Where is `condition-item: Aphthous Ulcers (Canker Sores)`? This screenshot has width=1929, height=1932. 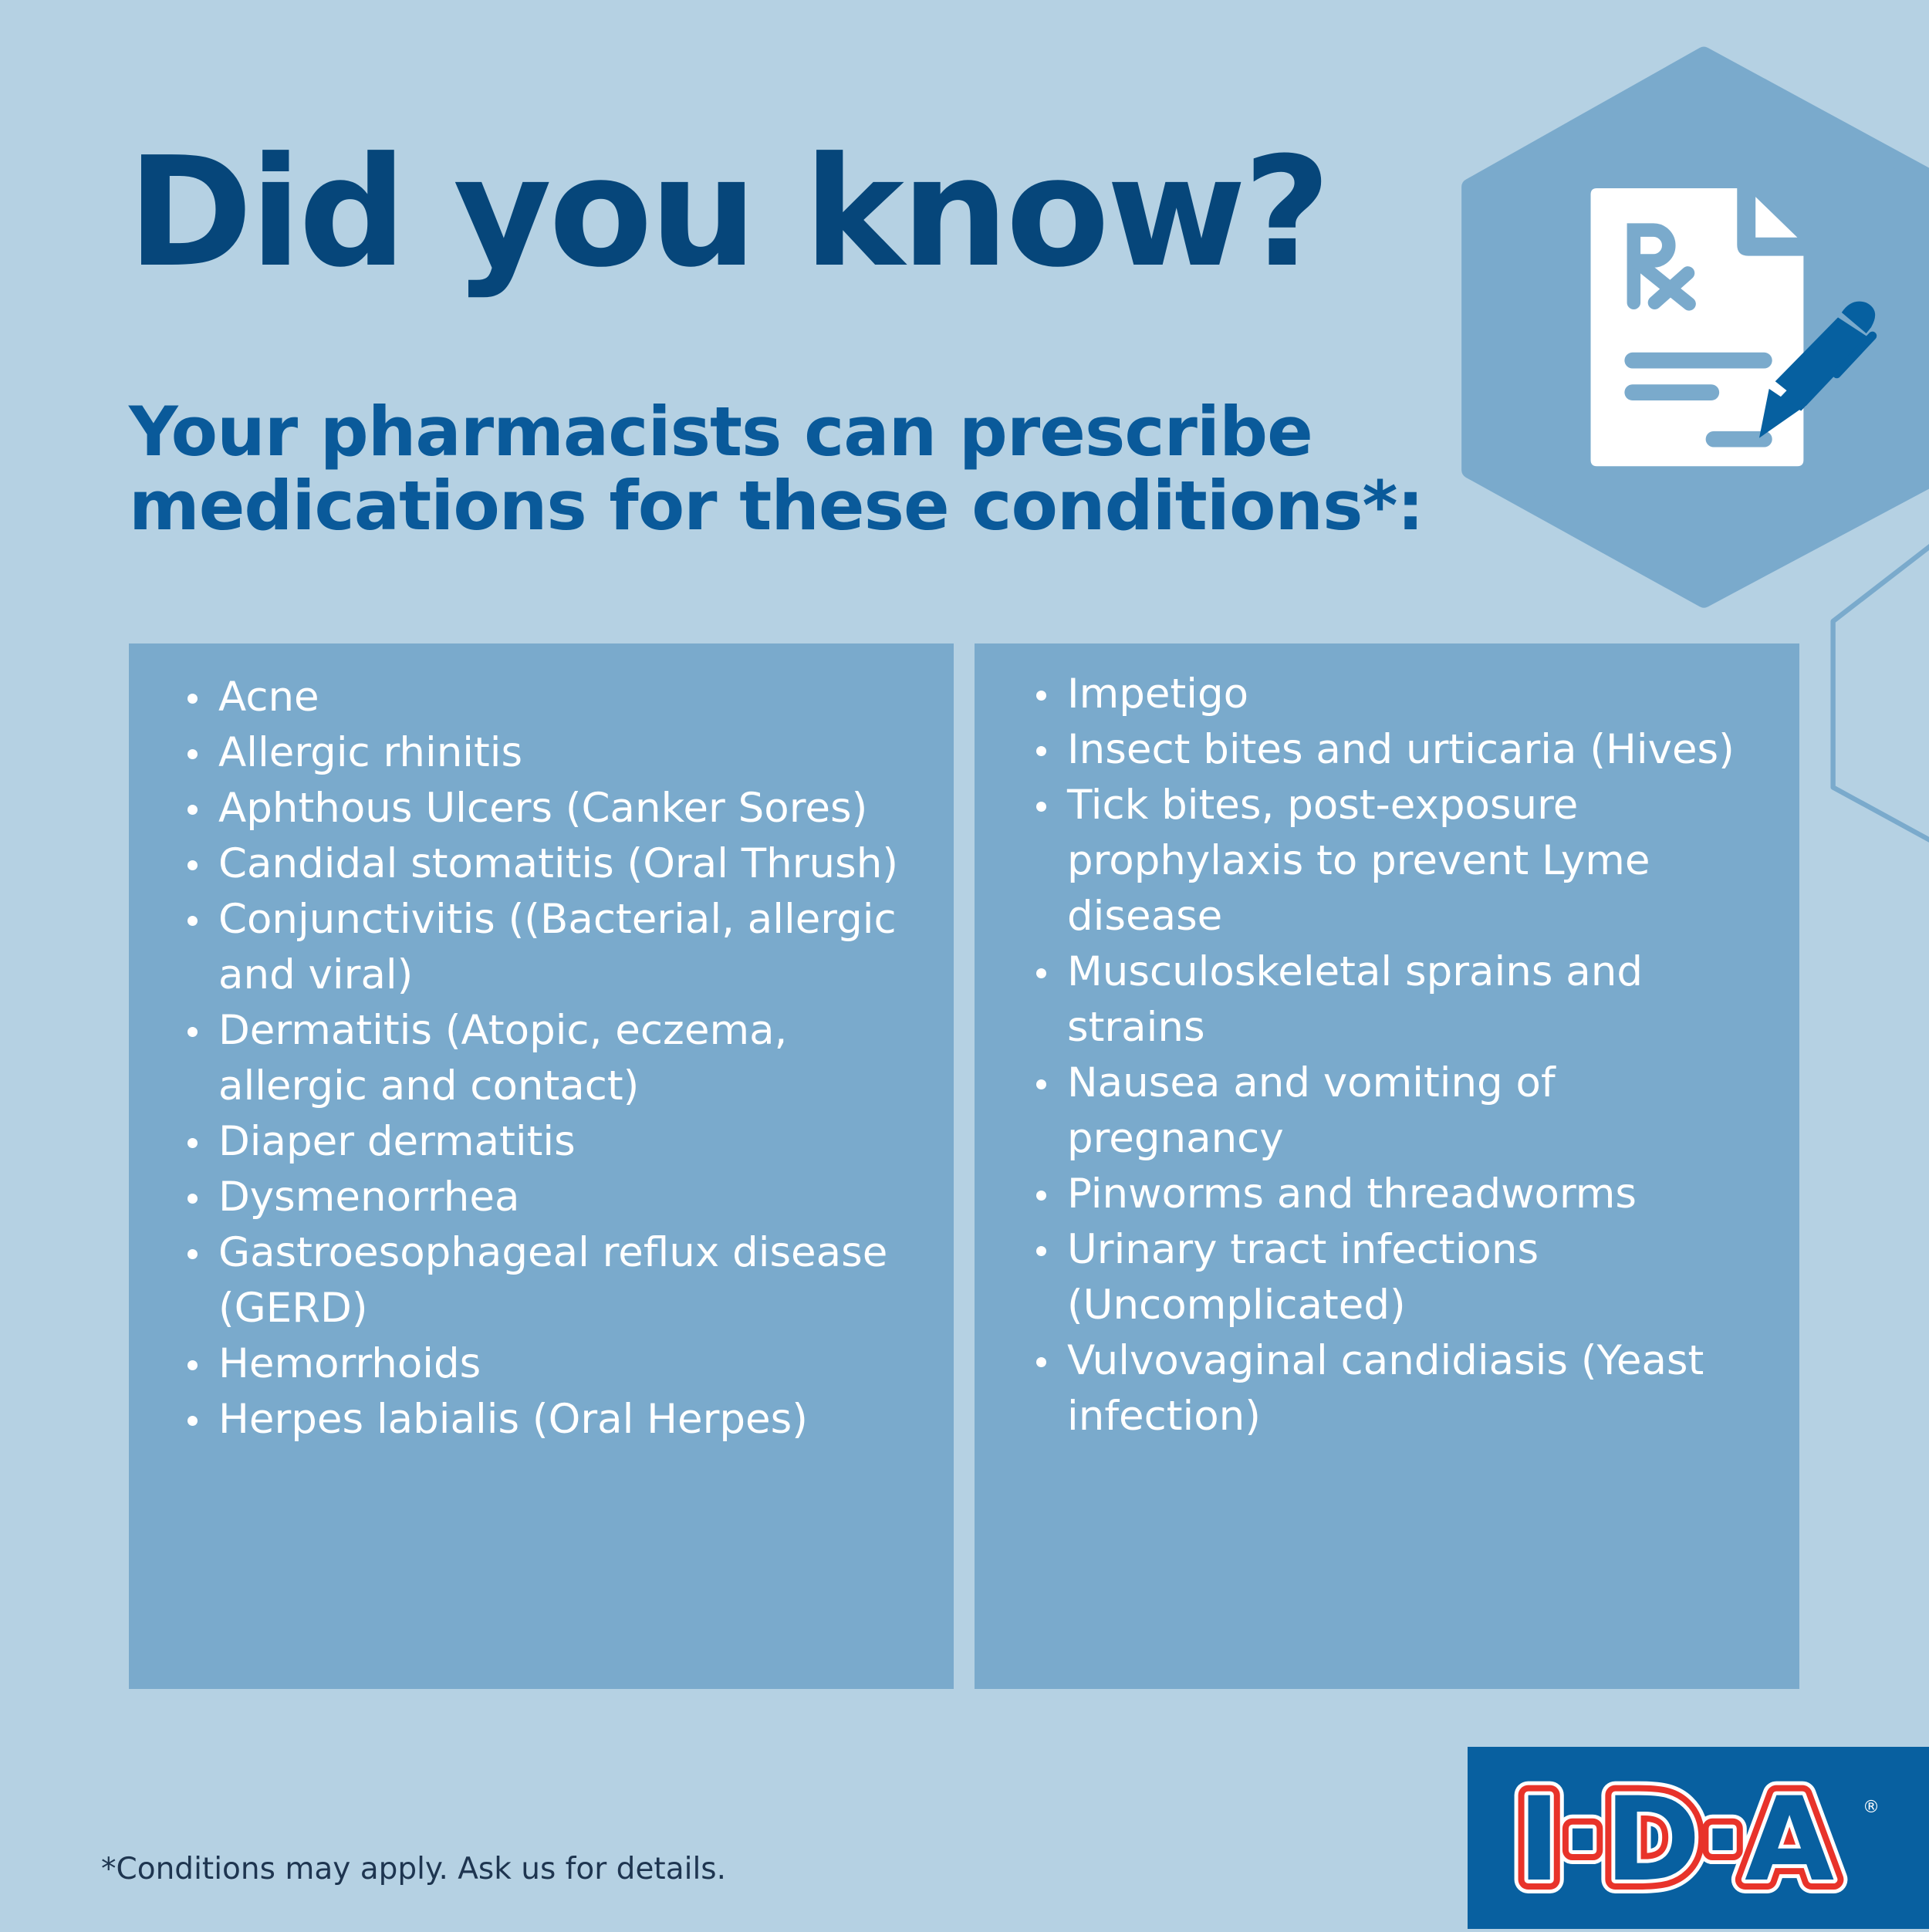 condition-item: Aphthous Ulcers (Canker Sores) is located at coordinates (562, 808).